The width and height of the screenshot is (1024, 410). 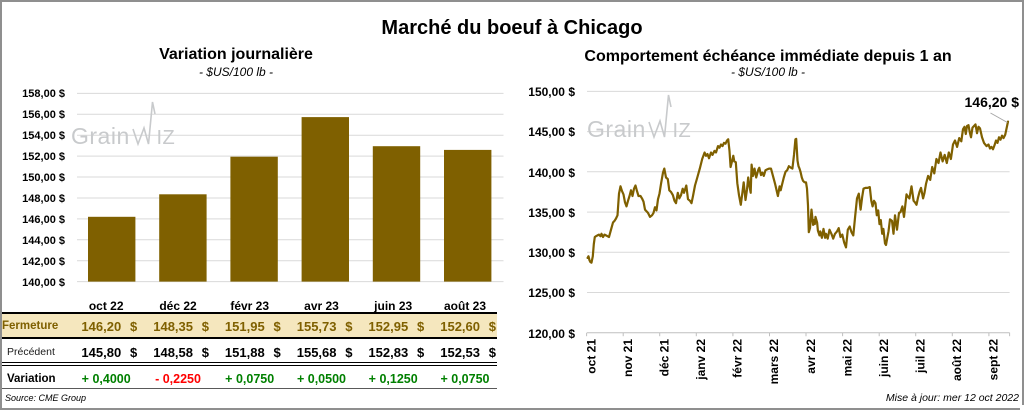 What do you see at coordinates (665, 358) in the screenshot?
I see `svg-text: déc 21` at bounding box center [665, 358].